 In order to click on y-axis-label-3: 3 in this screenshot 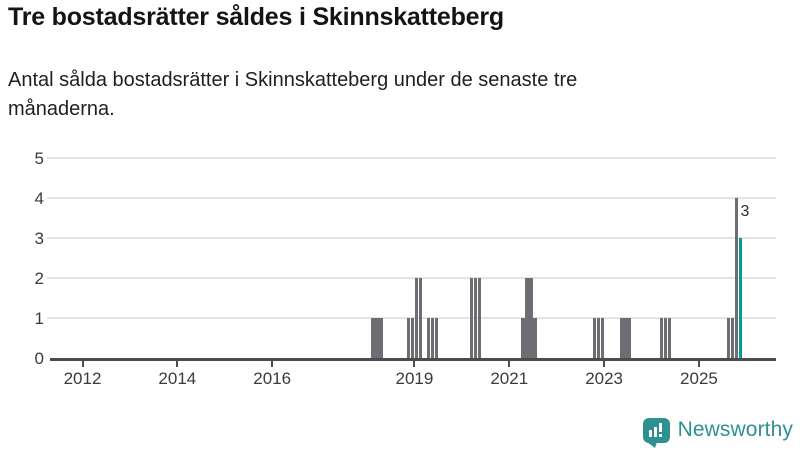, I will do `click(39, 238)`.